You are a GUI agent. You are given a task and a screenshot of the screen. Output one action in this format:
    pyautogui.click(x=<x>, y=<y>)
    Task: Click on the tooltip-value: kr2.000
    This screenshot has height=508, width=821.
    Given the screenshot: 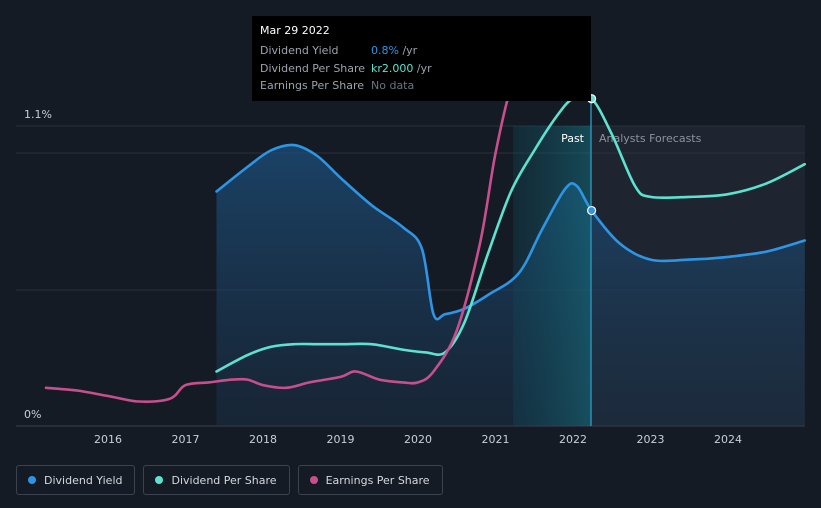 What is the action you would take?
    pyautogui.click(x=392, y=68)
    